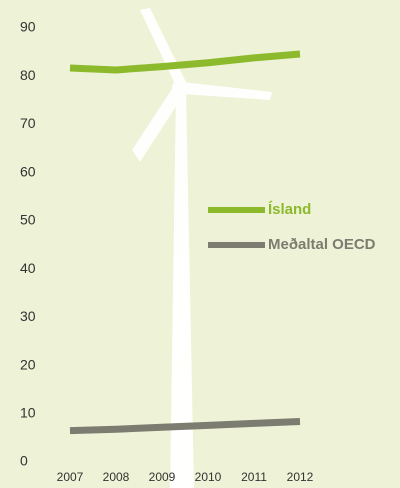 The width and height of the screenshot is (400, 488). What do you see at coordinates (28, 364) in the screenshot?
I see `y-tick-label: 20` at bounding box center [28, 364].